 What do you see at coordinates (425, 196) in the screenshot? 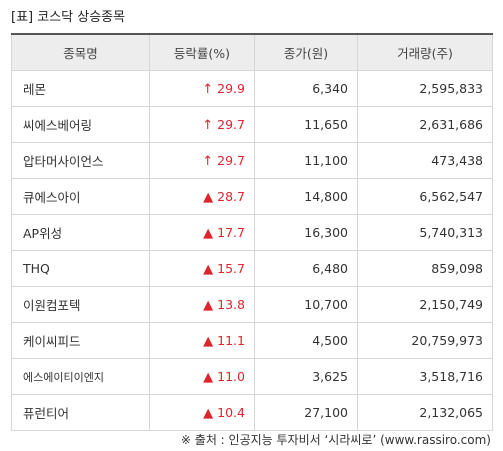
I see `trading-volume: 6,562,547` at bounding box center [425, 196].